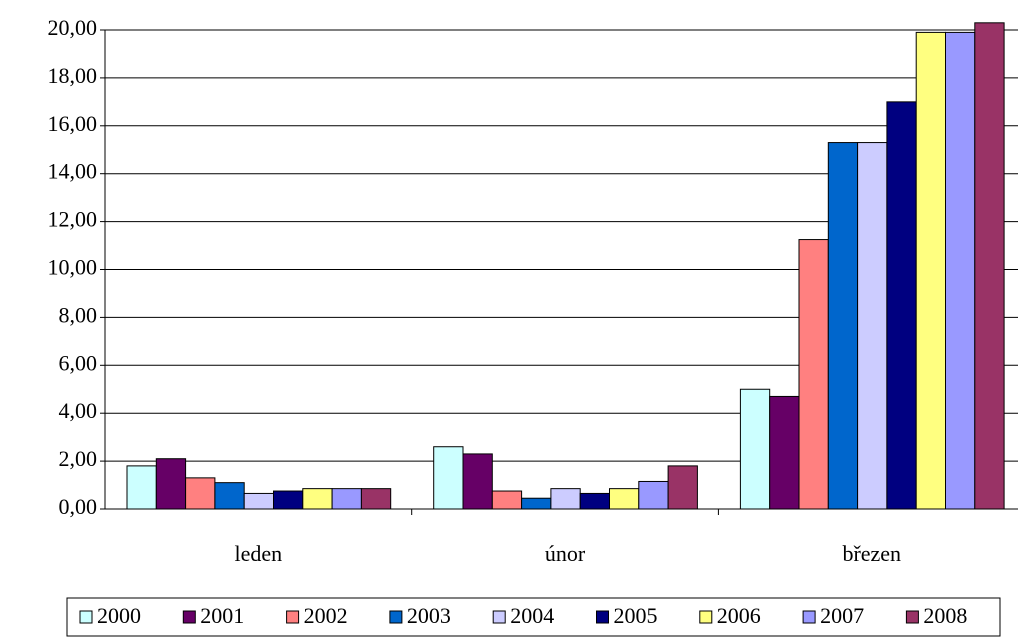 The width and height of the screenshot is (1018, 637). I want to click on x-tick-label: březen, so click(871, 553).